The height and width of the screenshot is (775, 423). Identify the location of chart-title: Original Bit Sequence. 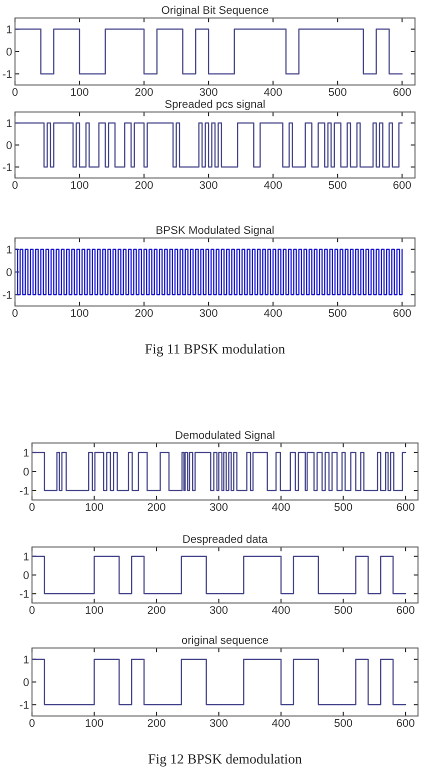
(215, 11).